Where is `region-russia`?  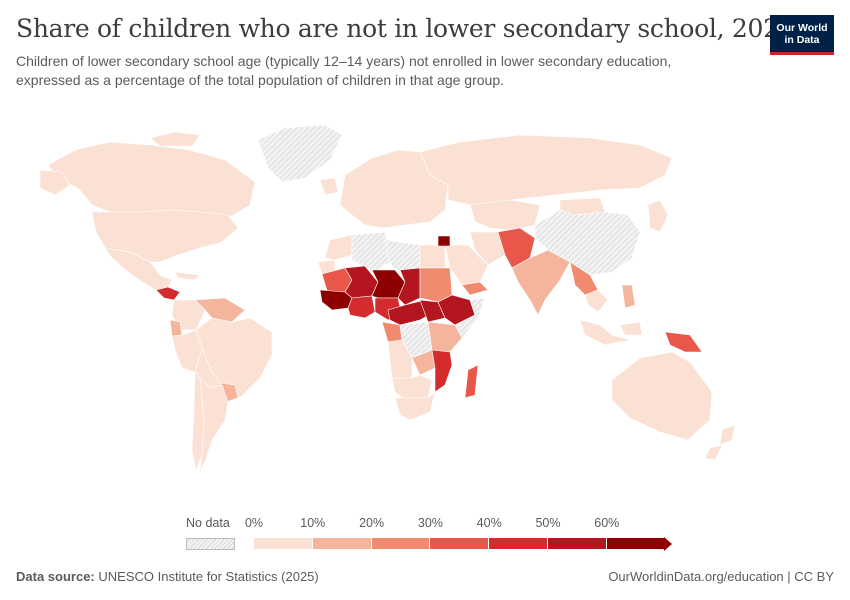 region-russia is located at coordinates (546, 170).